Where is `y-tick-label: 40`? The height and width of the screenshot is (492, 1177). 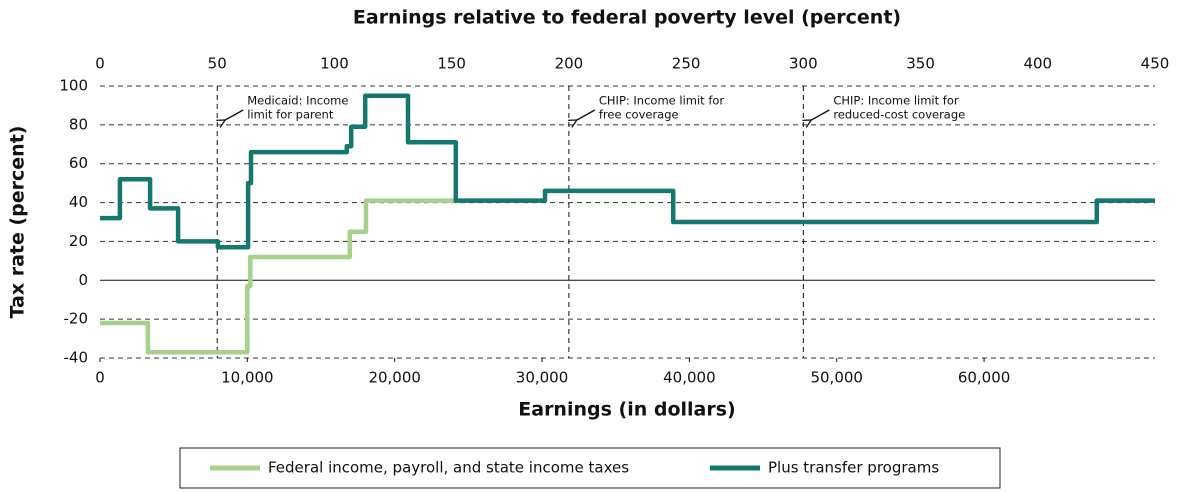 y-tick-label: 40 is located at coordinates (78, 202).